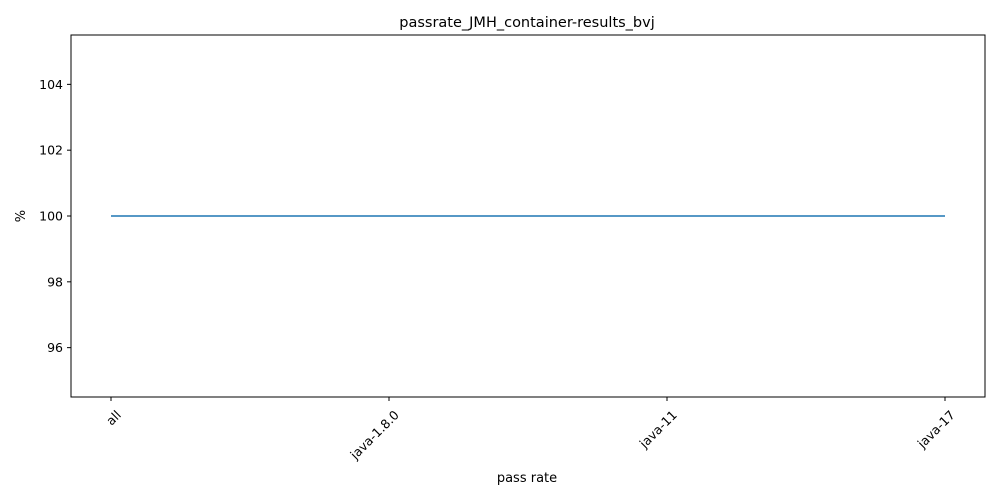 The image size is (1000, 500). Describe the element at coordinates (55, 281) in the screenshot. I see `y-tick-label: 98` at that location.